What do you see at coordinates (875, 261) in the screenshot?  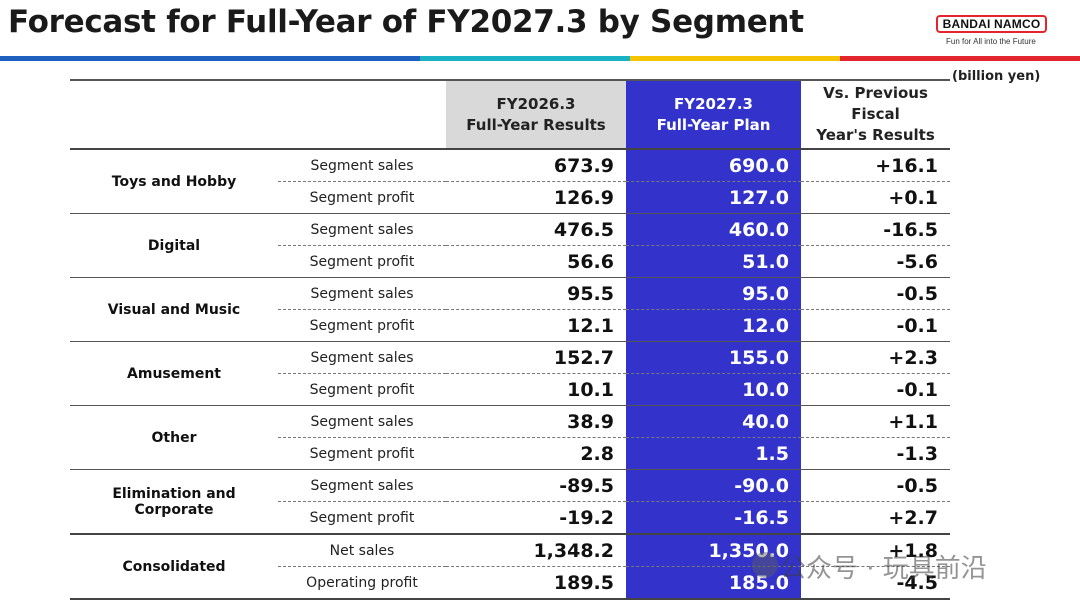 I see `vs-previous-value: -5.6` at bounding box center [875, 261].